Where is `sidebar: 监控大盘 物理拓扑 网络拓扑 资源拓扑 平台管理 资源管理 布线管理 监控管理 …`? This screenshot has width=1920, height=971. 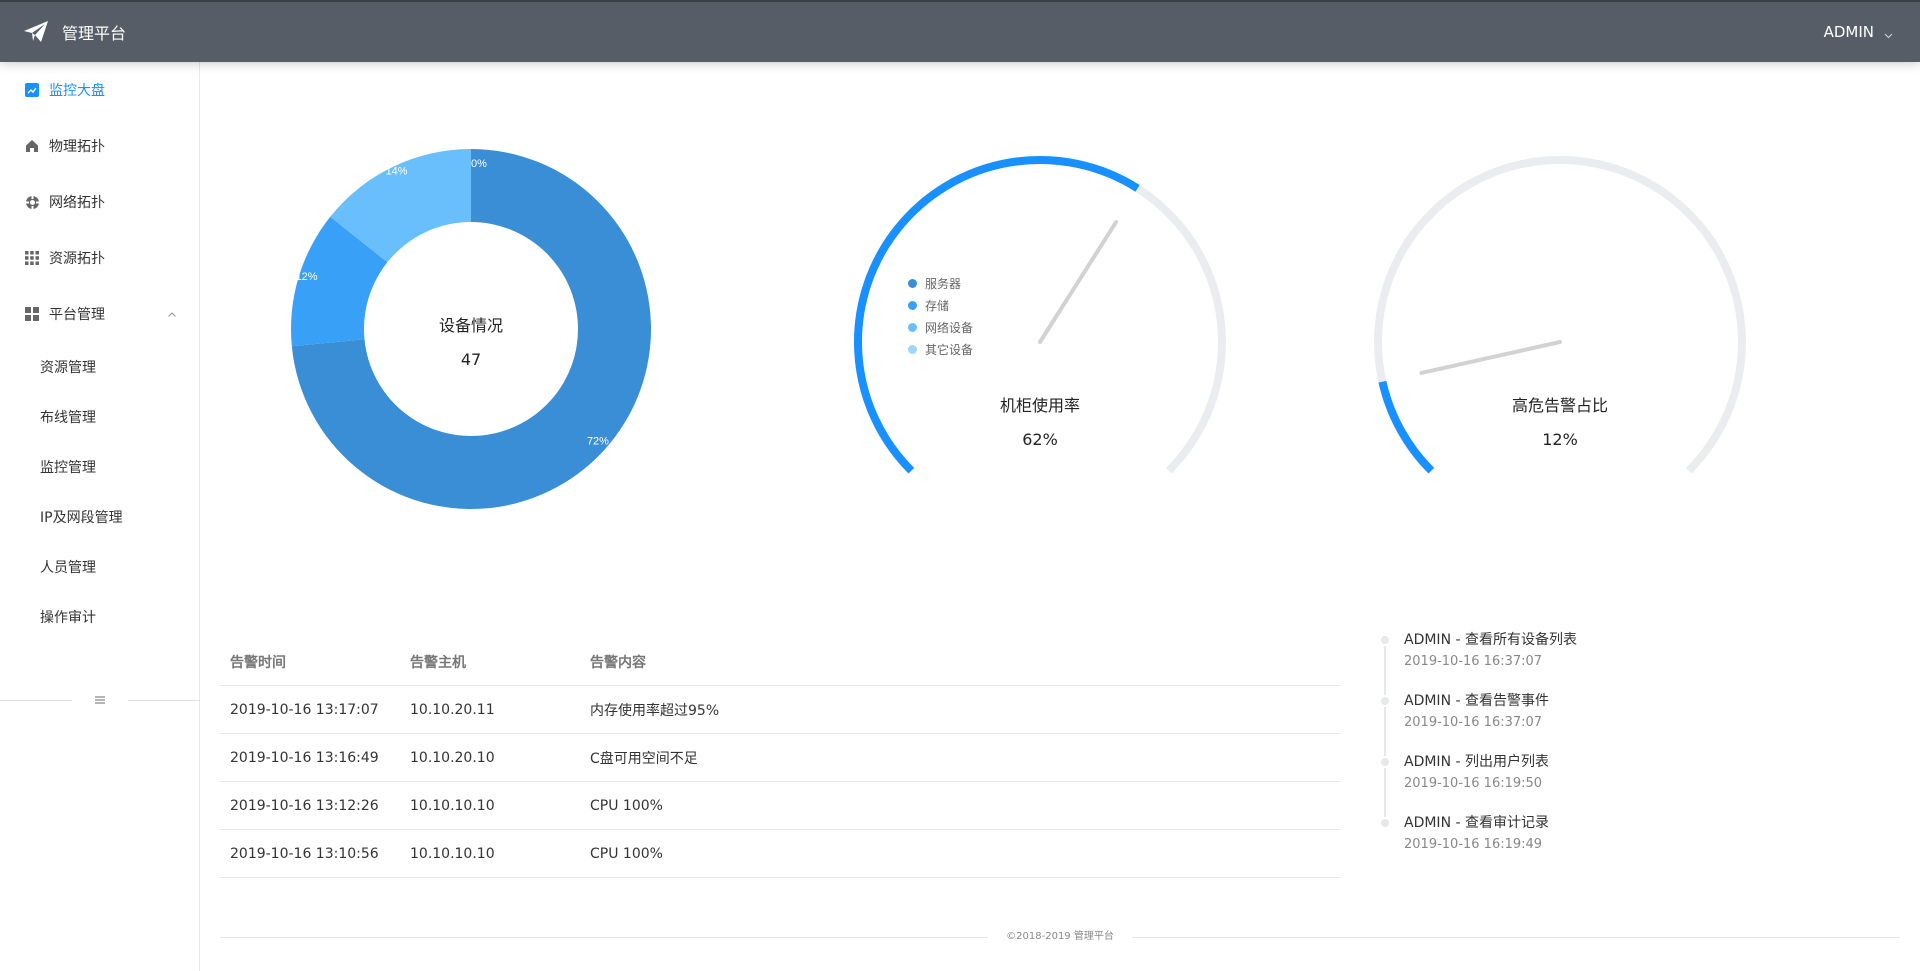
sidebar: 监控大盘 物理拓扑 网络拓扑 资源拓扑 平台管理 资源管理 布线管理 监控管理 … is located at coordinates (100, 516).